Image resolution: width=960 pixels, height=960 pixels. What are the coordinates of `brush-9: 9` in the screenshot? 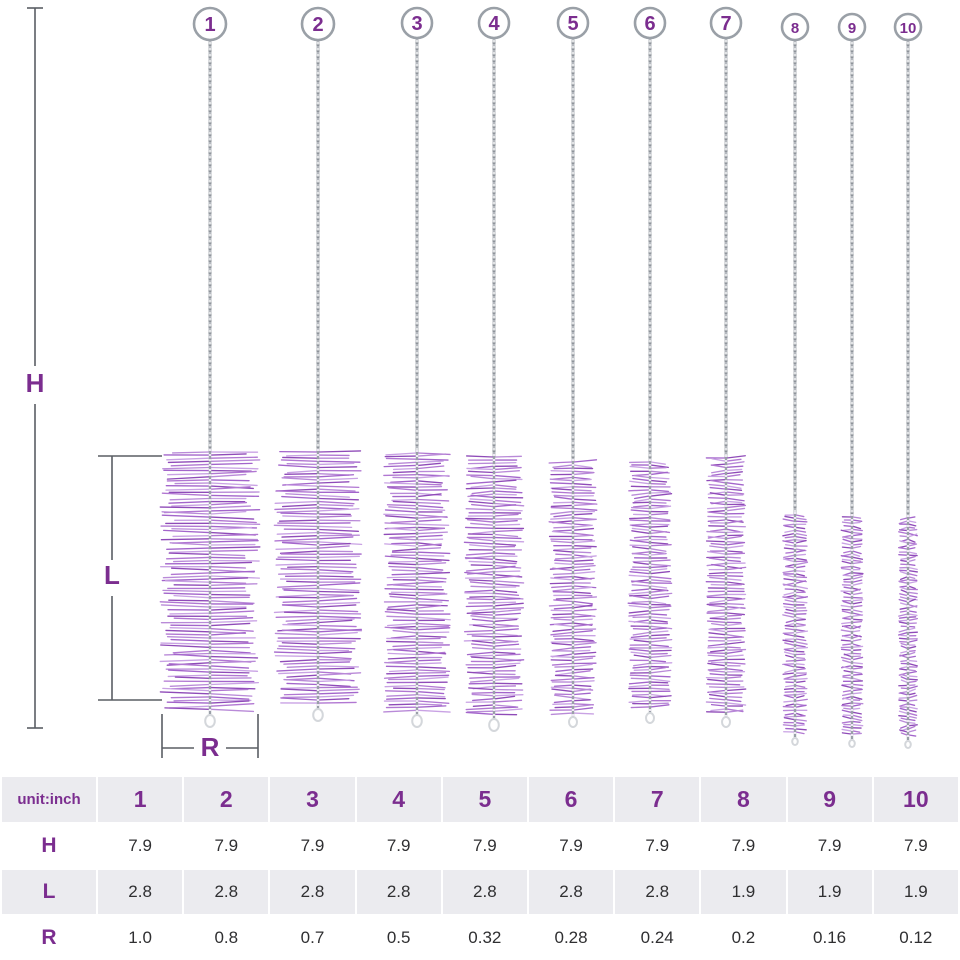 It's located at (852, 380).